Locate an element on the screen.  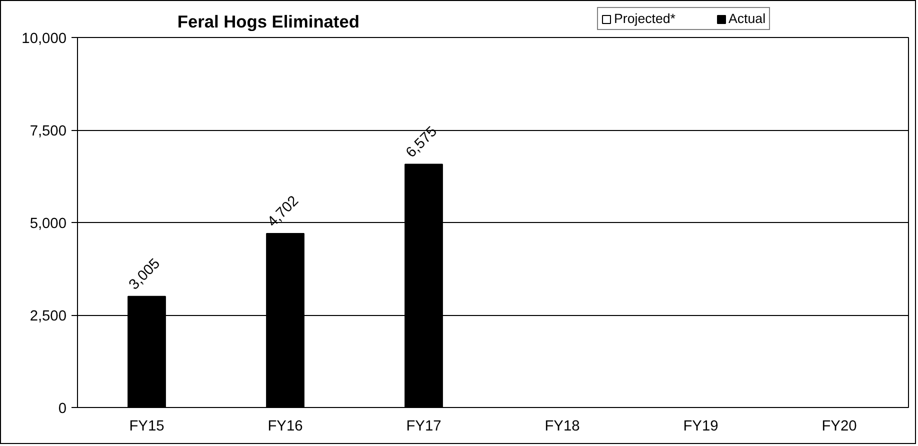
legend-label: Projected* is located at coordinates (645, 18).